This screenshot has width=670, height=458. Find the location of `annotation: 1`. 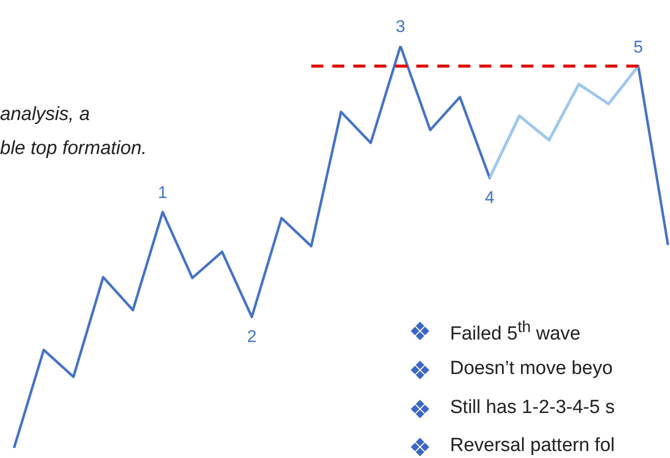

annotation: 1 is located at coordinates (163, 192).